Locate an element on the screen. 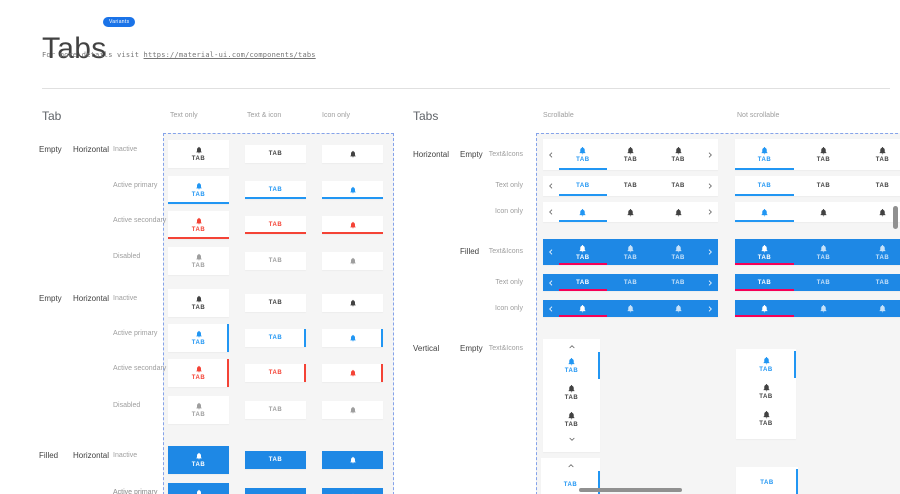 The height and width of the screenshot is (494, 900). horizontal-scrollbar-thumb is located at coordinates (630, 490).